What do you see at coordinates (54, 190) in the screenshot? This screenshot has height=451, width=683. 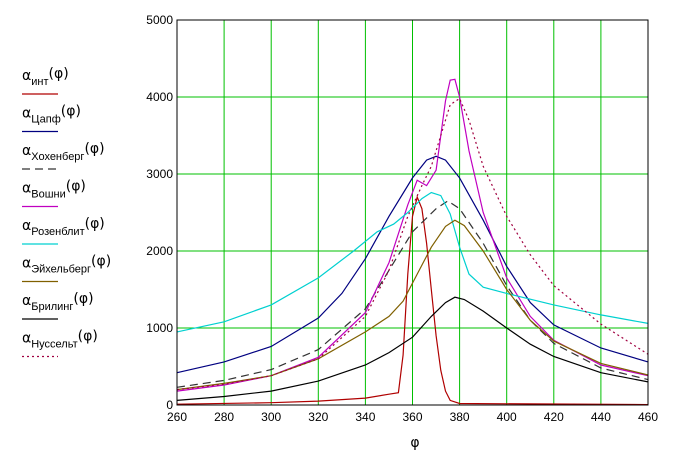 I see `legend-label: αВошни(φ)` at bounding box center [54, 190].